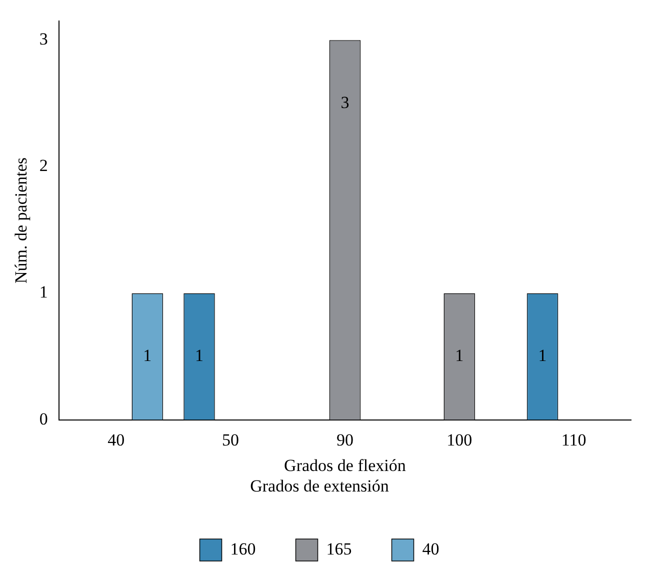  What do you see at coordinates (320, 486) in the screenshot?
I see `legend-title: Grados de extensión` at bounding box center [320, 486].